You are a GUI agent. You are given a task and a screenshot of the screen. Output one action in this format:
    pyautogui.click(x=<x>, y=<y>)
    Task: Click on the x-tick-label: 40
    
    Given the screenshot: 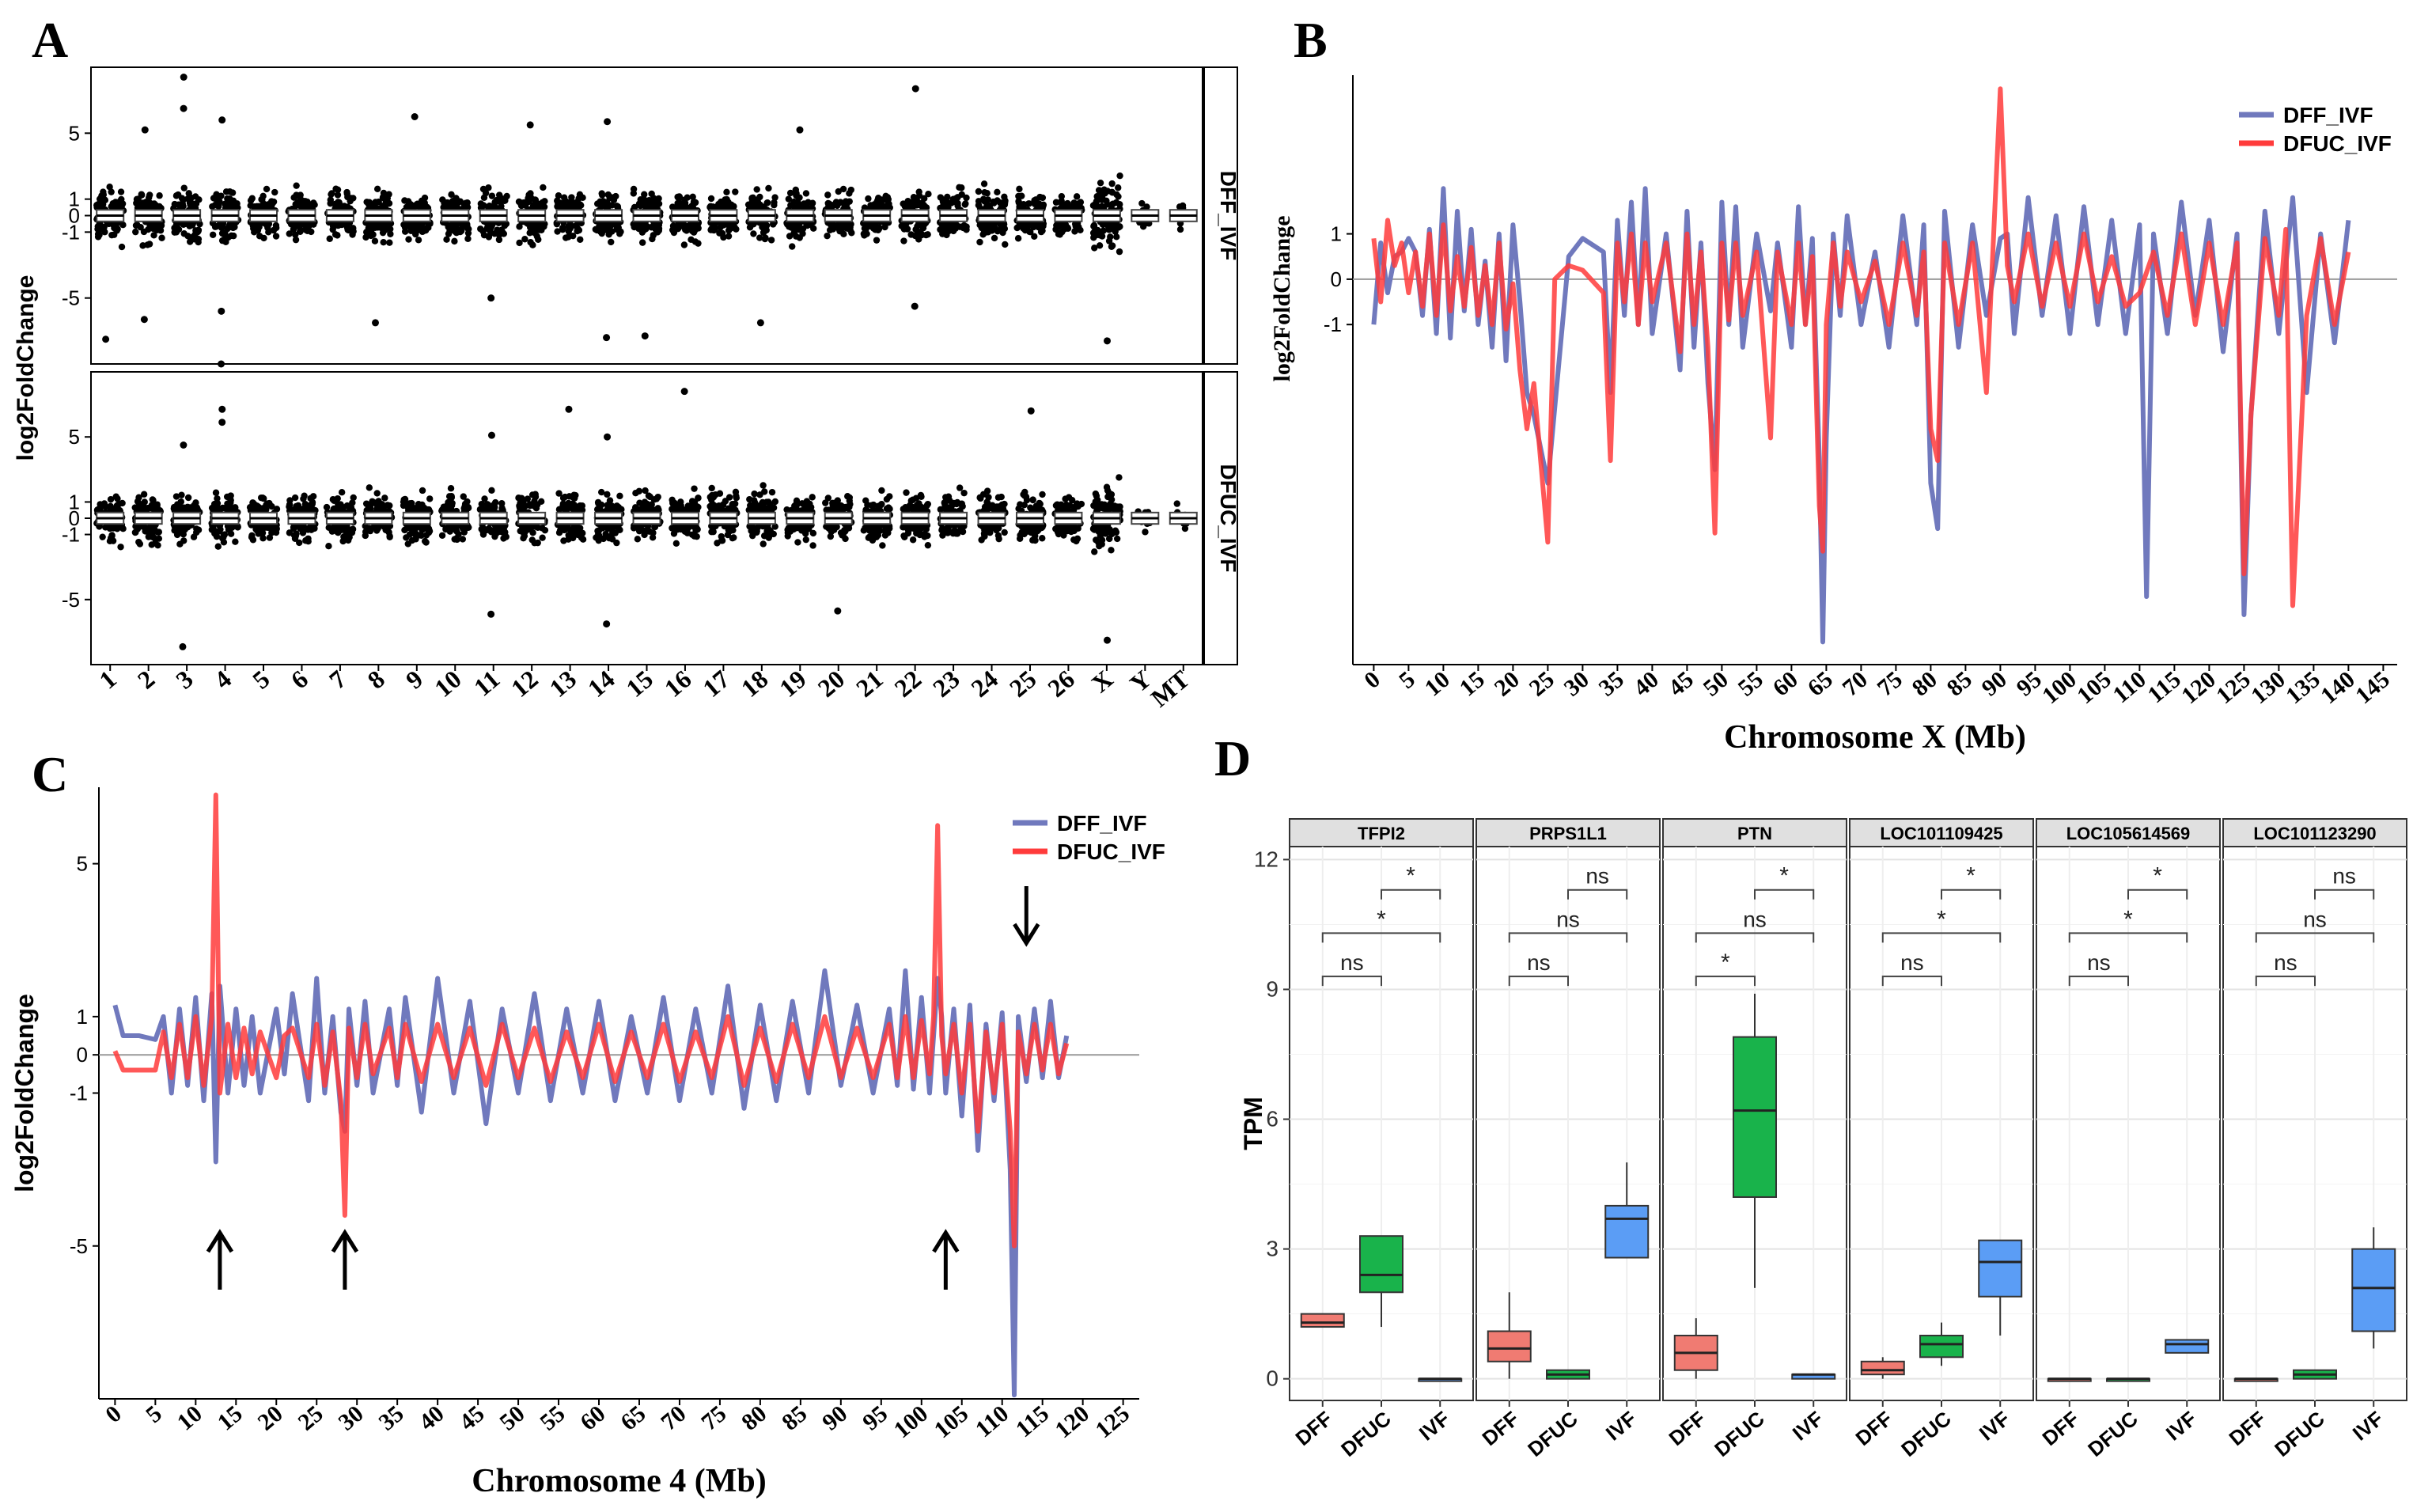 What is the action you would take?
    pyautogui.click(x=431, y=1418)
    